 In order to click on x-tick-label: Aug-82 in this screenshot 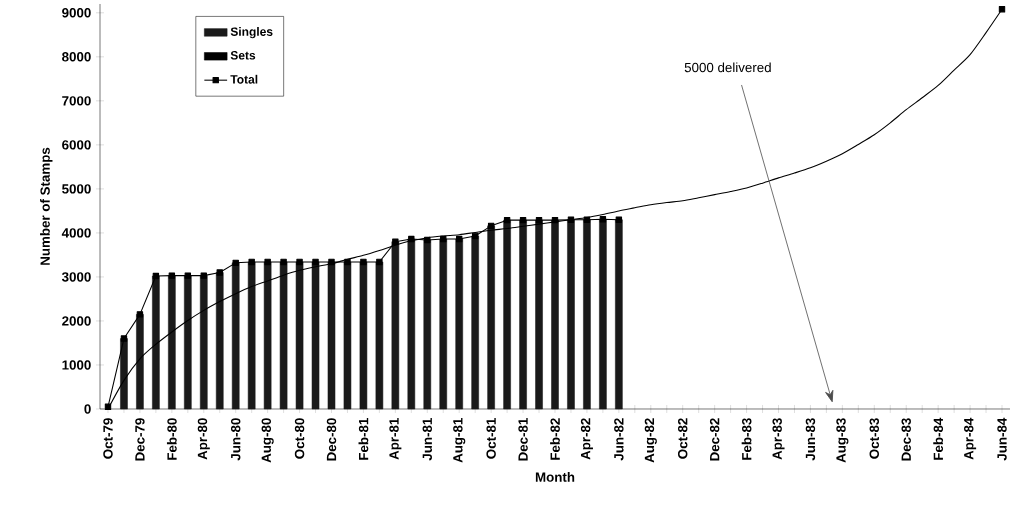, I will do `click(650, 440)`.